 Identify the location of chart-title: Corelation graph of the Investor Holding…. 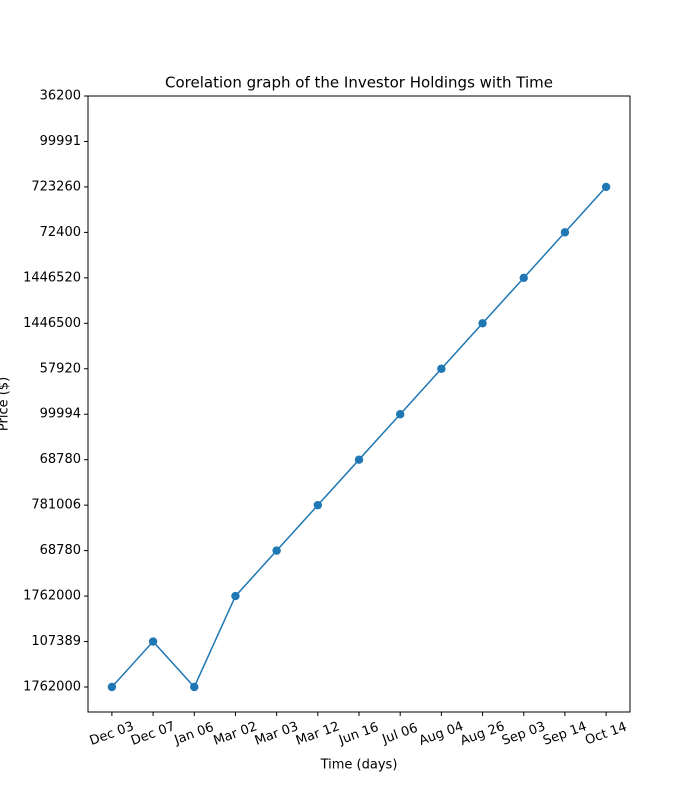
(359, 83).